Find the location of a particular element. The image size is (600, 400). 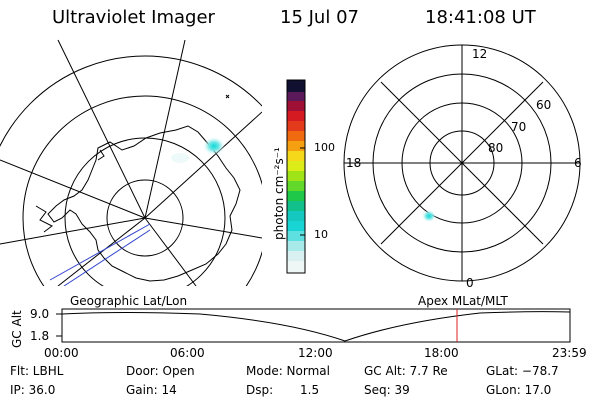

dsp-label: Dsp: is located at coordinates (260, 390).